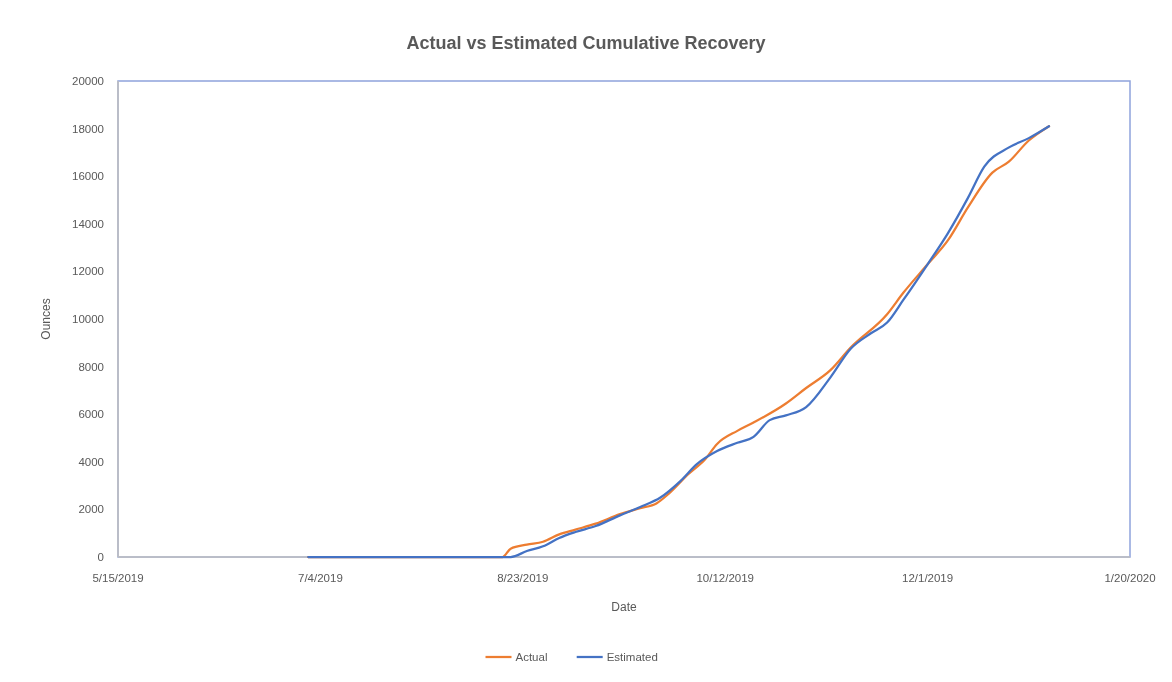 This screenshot has height=682, width=1172. I want to click on y-tick-label: 20000, so click(88, 81).